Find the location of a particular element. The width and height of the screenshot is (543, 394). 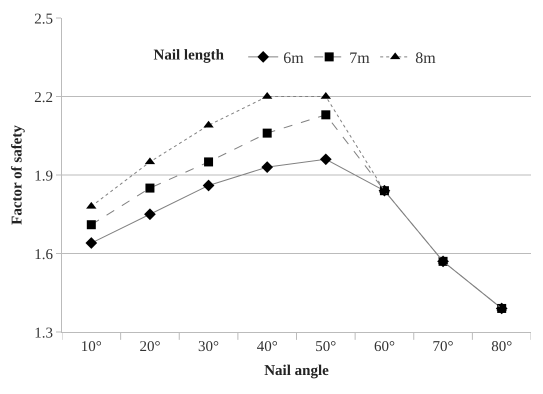

x-tick-label: 60° is located at coordinates (384, 347).